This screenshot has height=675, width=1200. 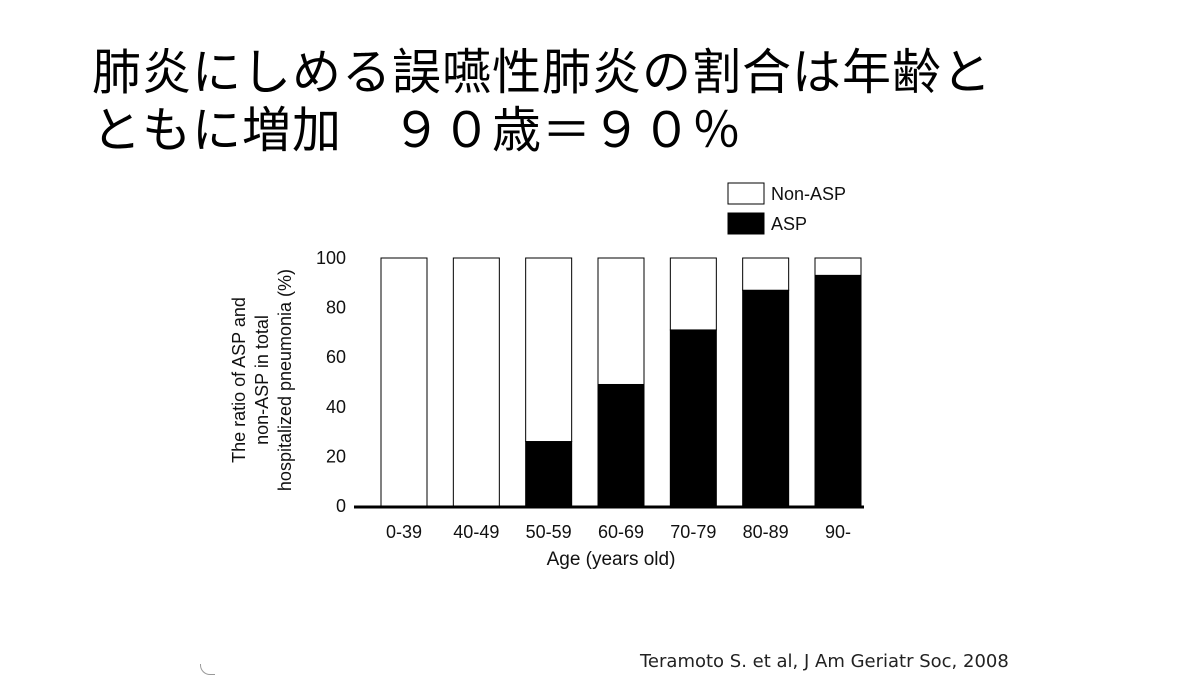 What do you see at coordinates (542, 72) in the screenshot?
I see `slide-title-line-1: 肺炎にしめる誤嚥性肺炎の割合は年齢と` at bounding box center [542, 72].